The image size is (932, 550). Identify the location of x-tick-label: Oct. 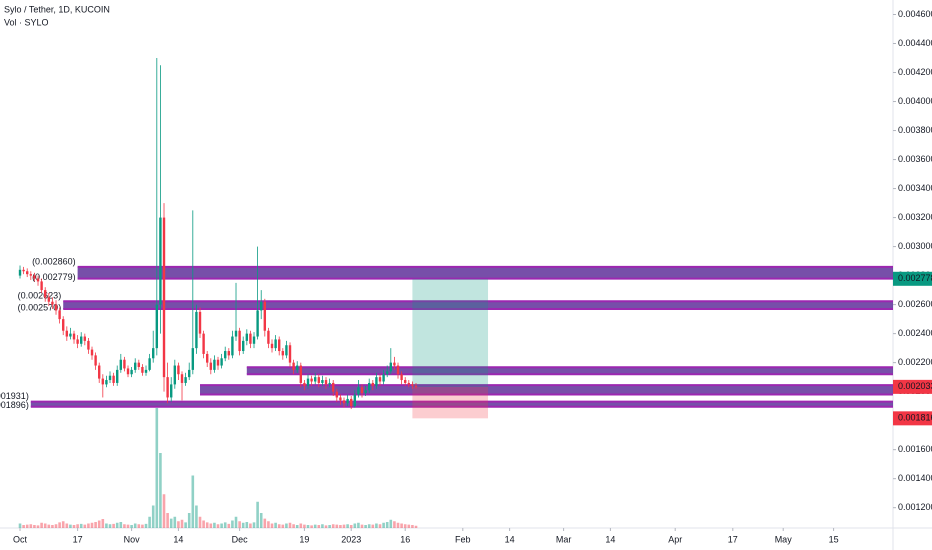
(20, 539).